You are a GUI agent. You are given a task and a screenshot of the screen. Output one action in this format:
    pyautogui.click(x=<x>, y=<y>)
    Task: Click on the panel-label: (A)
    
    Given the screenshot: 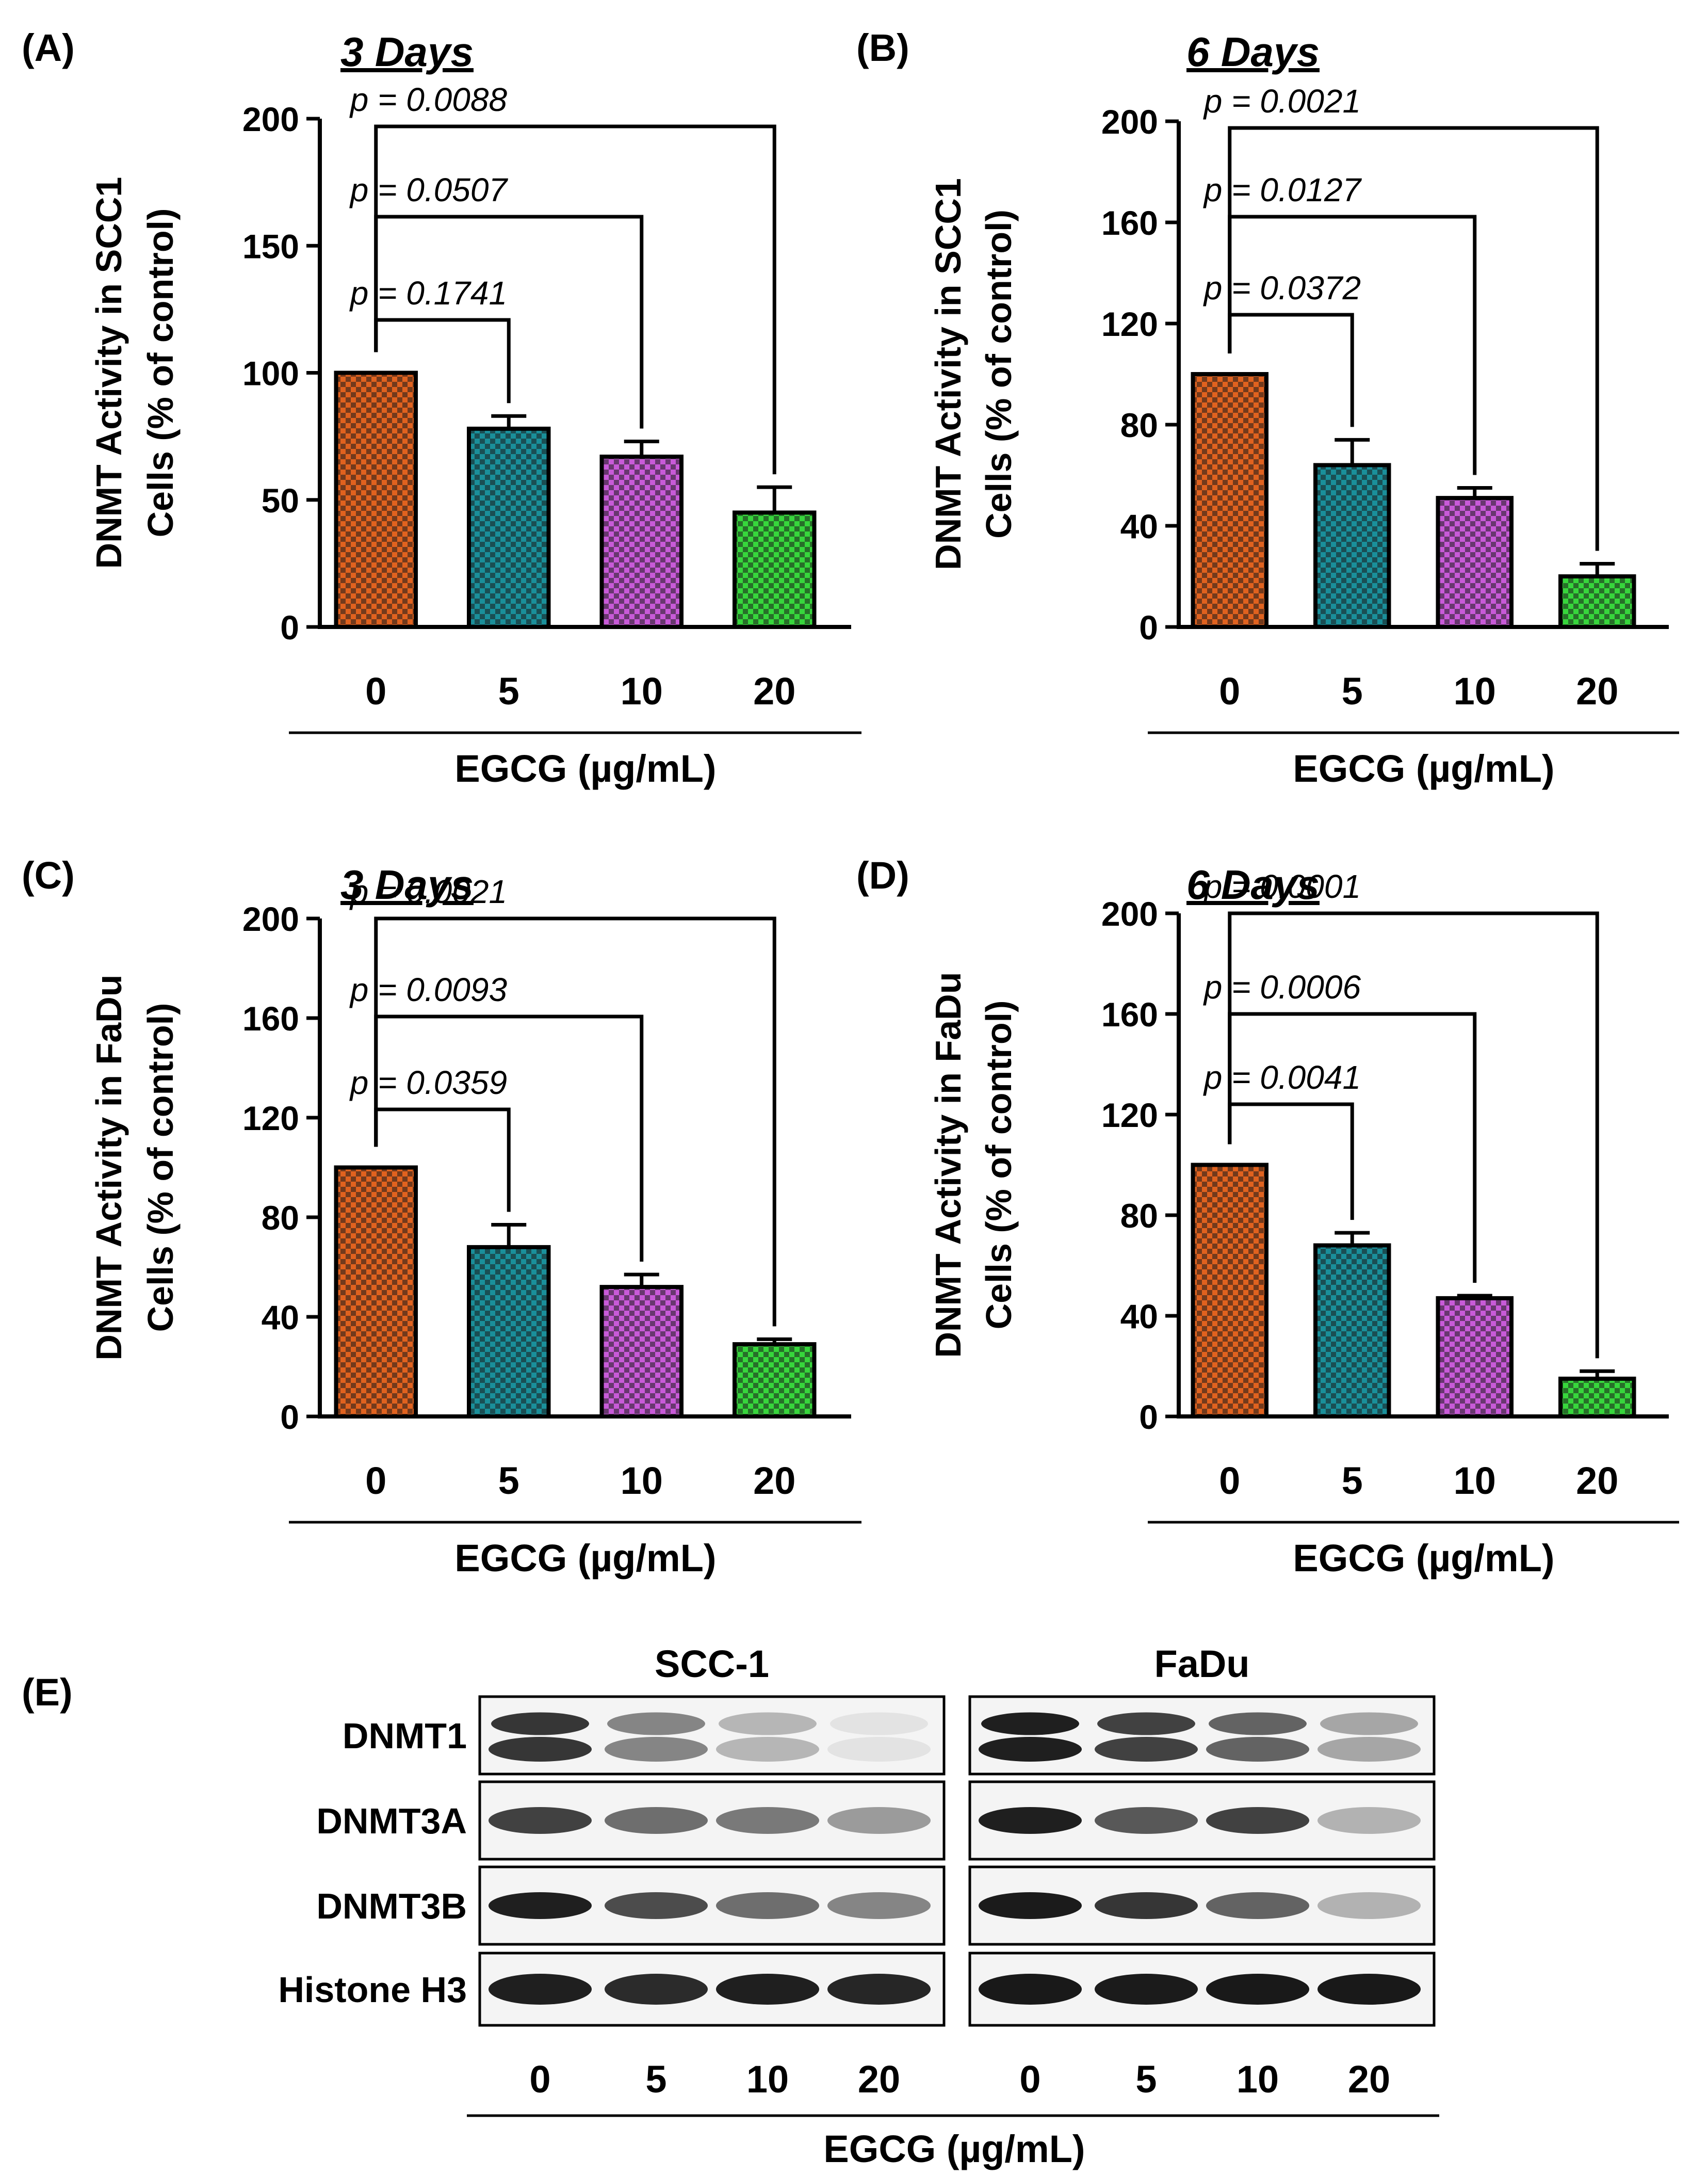 What is the action you would take?
    pyautogui.click(x=48, y=48)
    